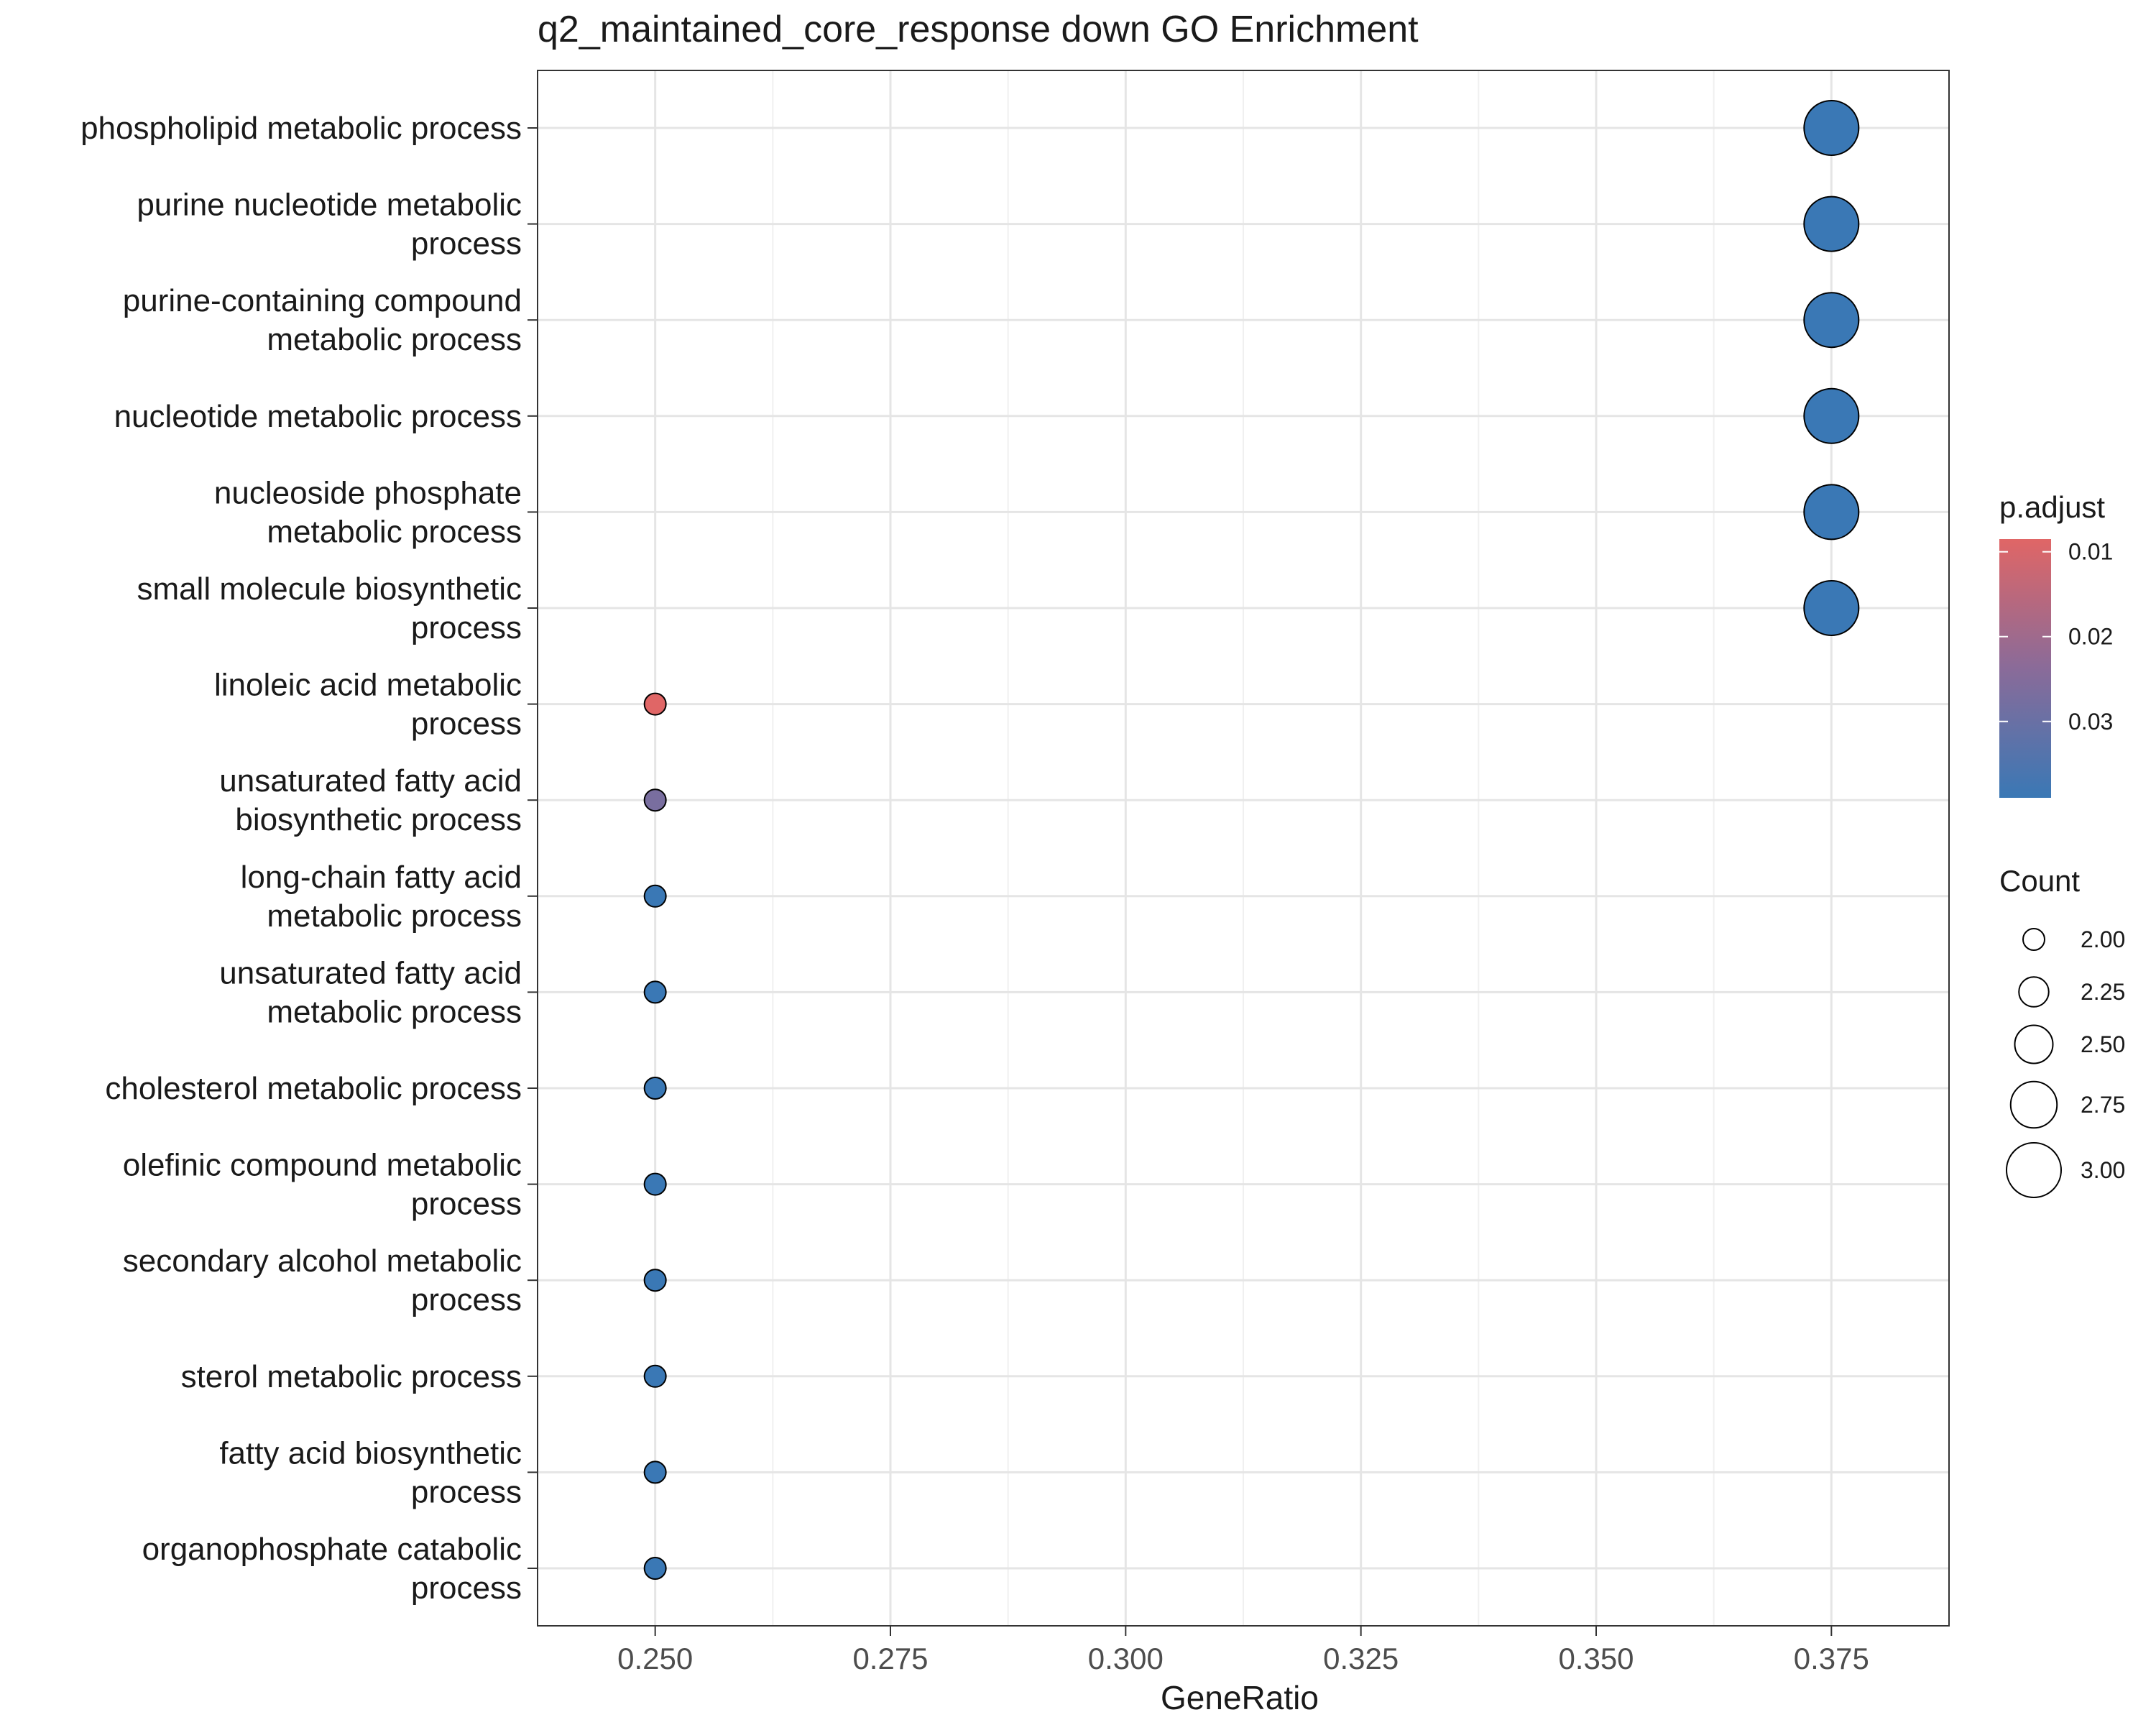 This screenshot has width=2156, height=1725. Describe the element at coordinates (2103, 992) in the screenshot. I see `count-legend-label: 2.25` at that location.